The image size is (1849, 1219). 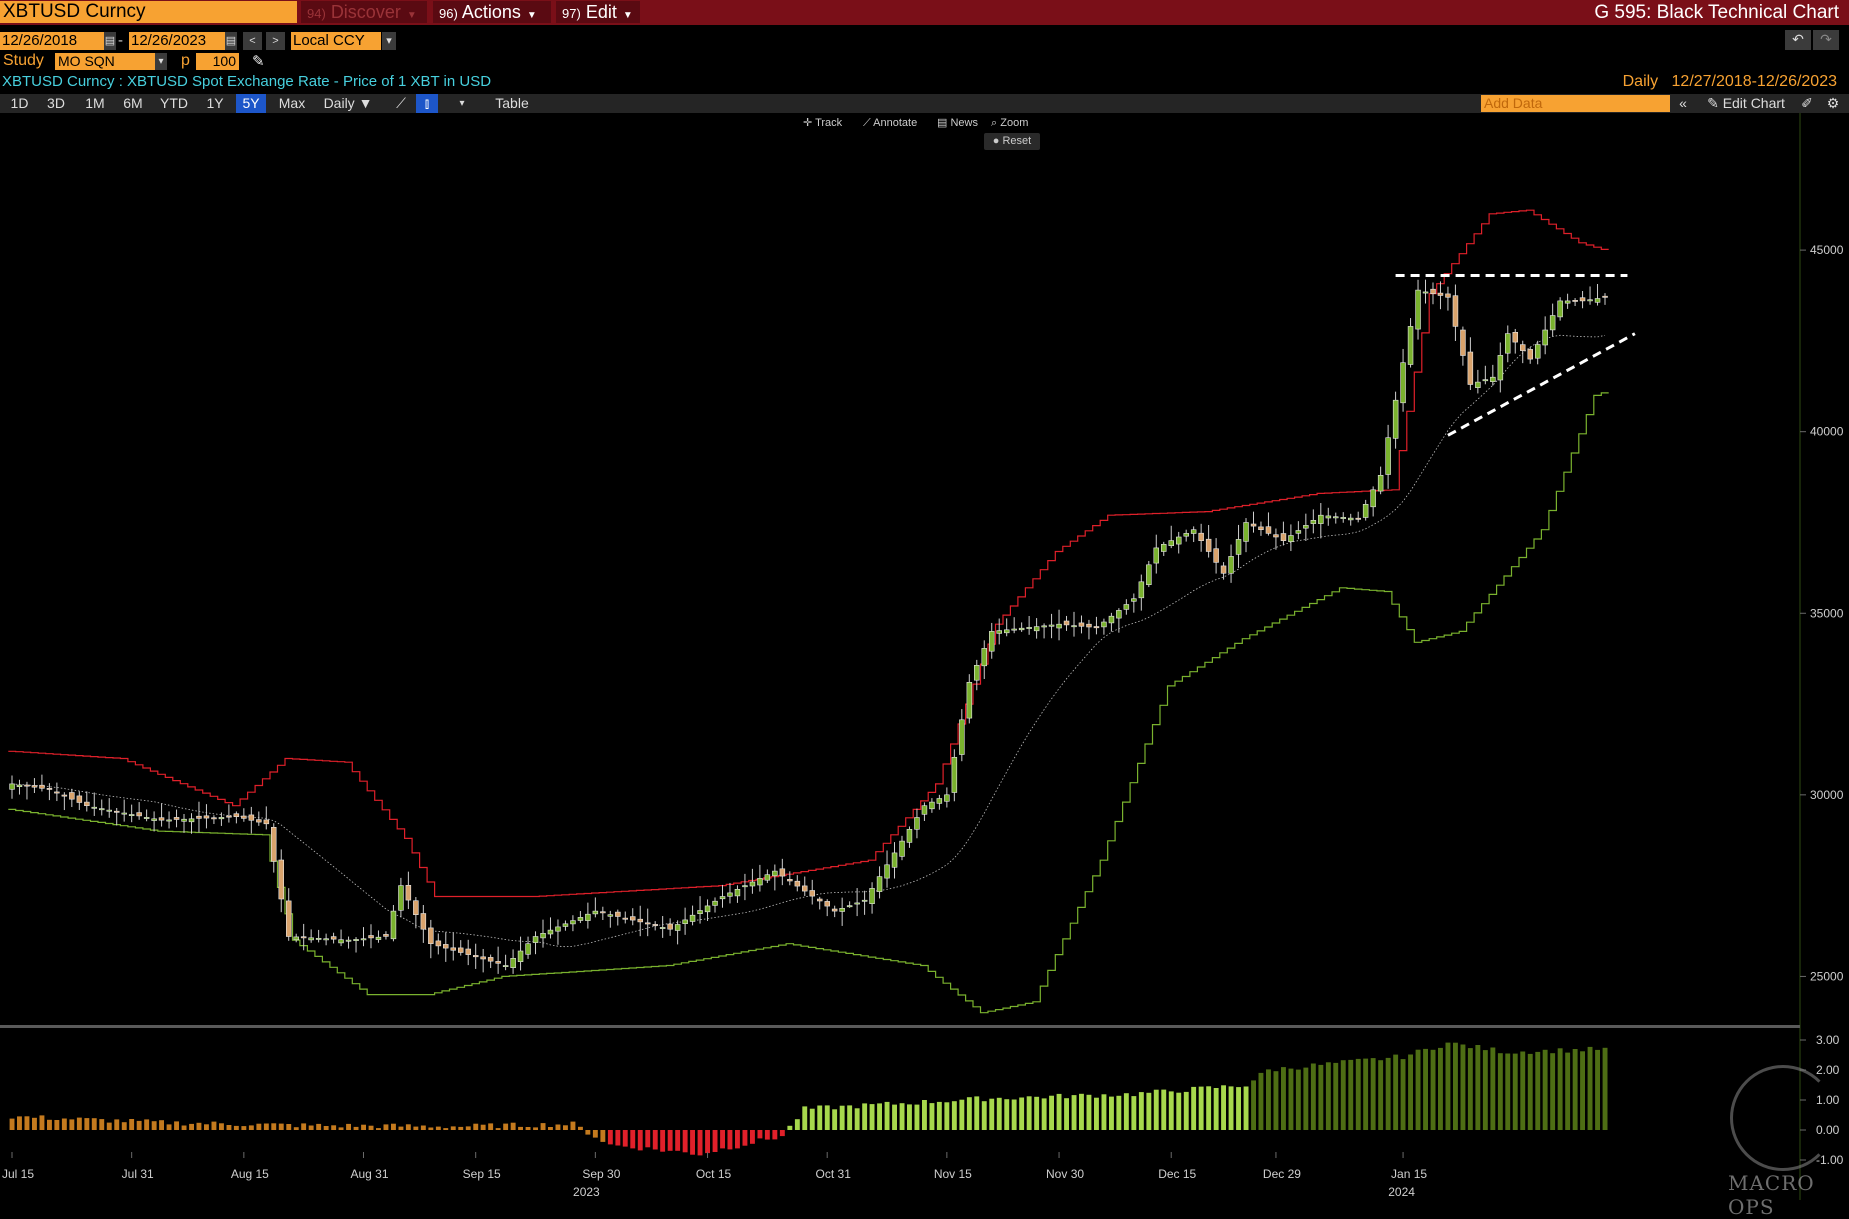 What do you see at coordinates (336, 41) in the screenshot?
I see `currency-select: Local CCY` at bounding box center [336, 41].